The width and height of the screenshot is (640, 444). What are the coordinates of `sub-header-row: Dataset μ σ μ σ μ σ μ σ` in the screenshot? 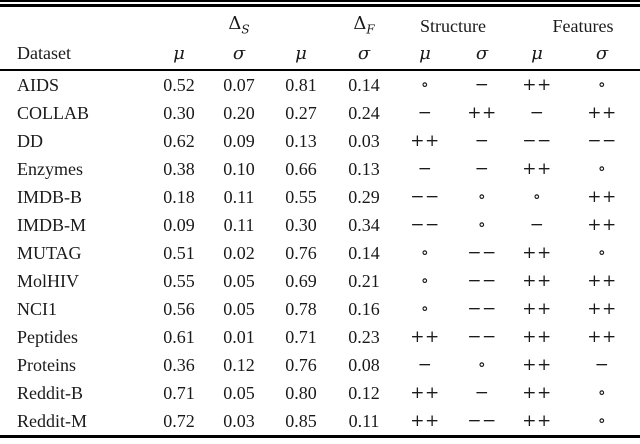 It's located at (320, 54).